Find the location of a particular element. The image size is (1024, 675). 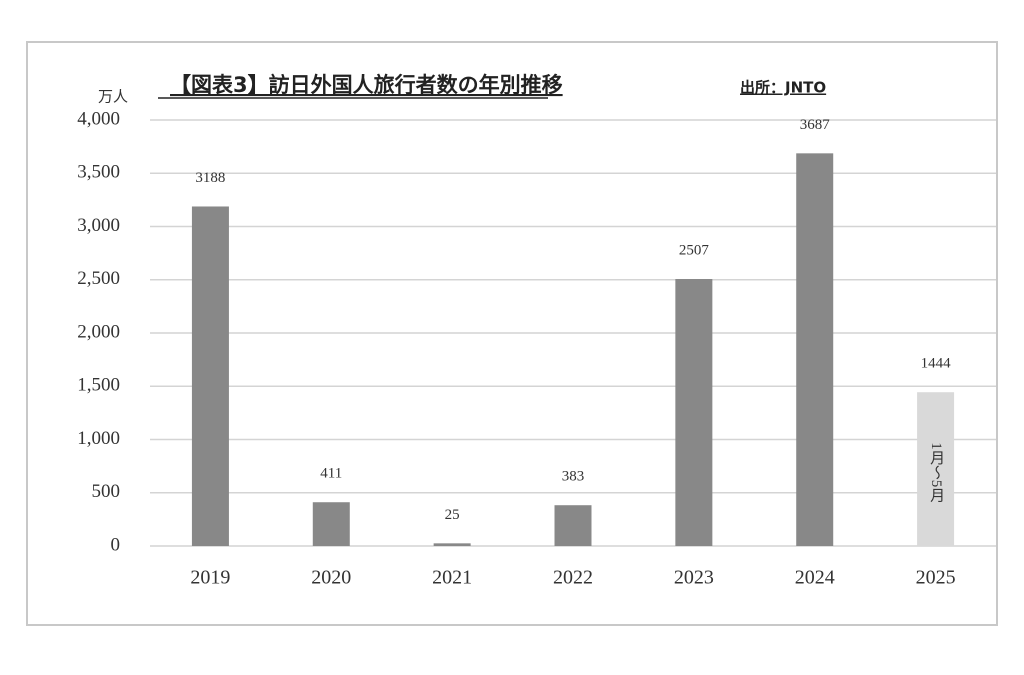

value-label: 3687 is located at coordinates (815, 125).